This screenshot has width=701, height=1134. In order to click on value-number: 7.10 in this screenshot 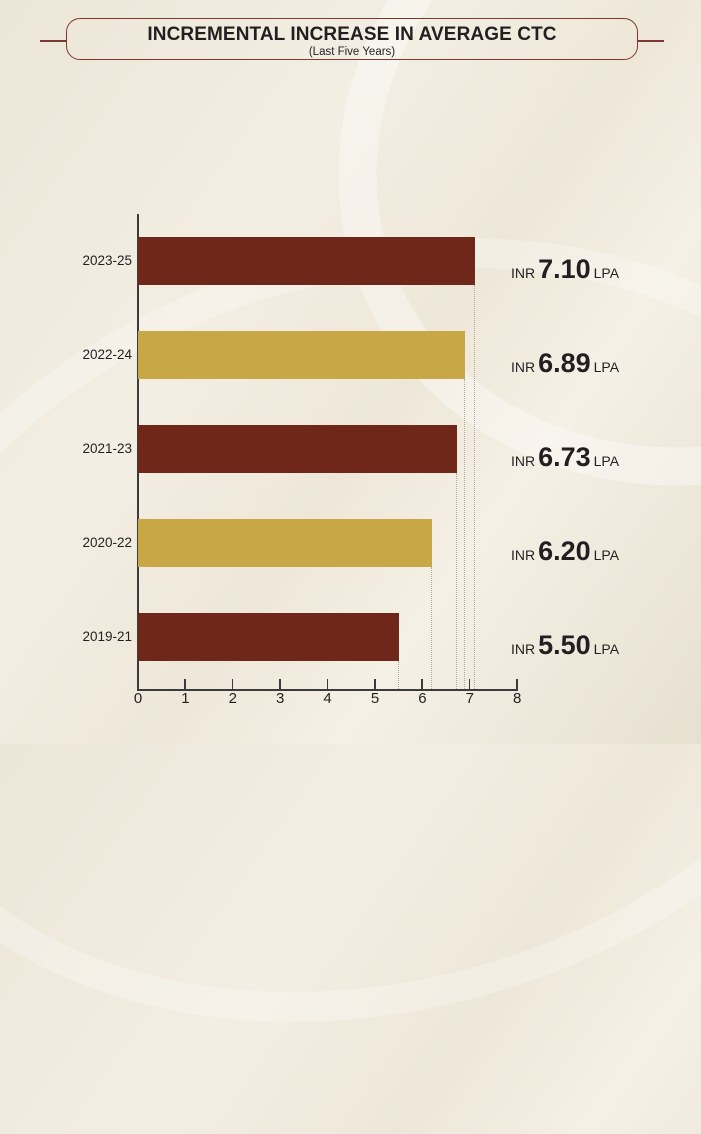, I will do `click(564, 269)`.